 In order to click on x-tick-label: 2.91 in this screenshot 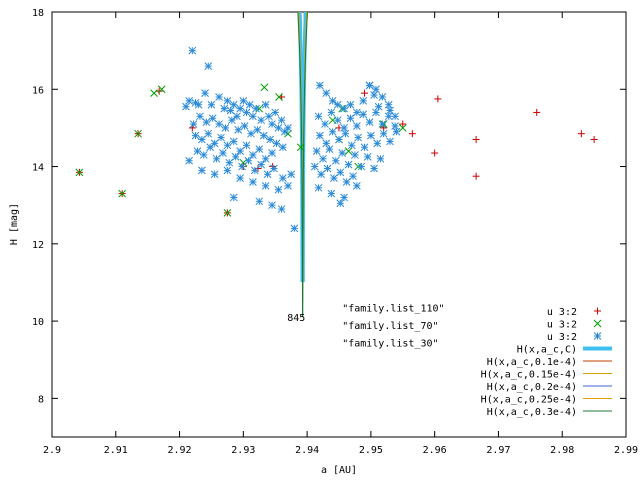, I will do `click(116, 450)`.